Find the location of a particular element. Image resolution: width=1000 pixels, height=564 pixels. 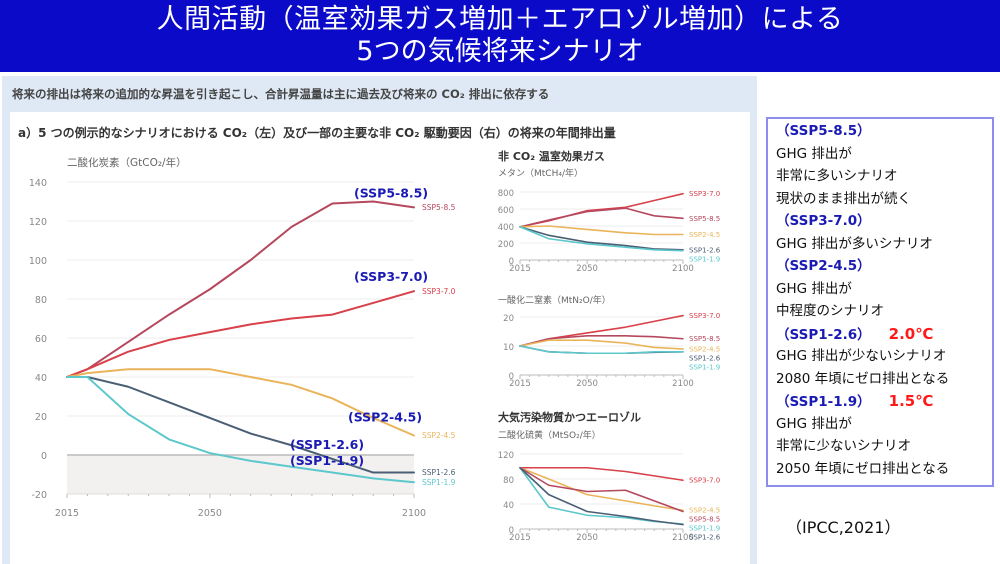

scenario-description: 非常に少ないシナリオ is located at coordinates (843, 446).